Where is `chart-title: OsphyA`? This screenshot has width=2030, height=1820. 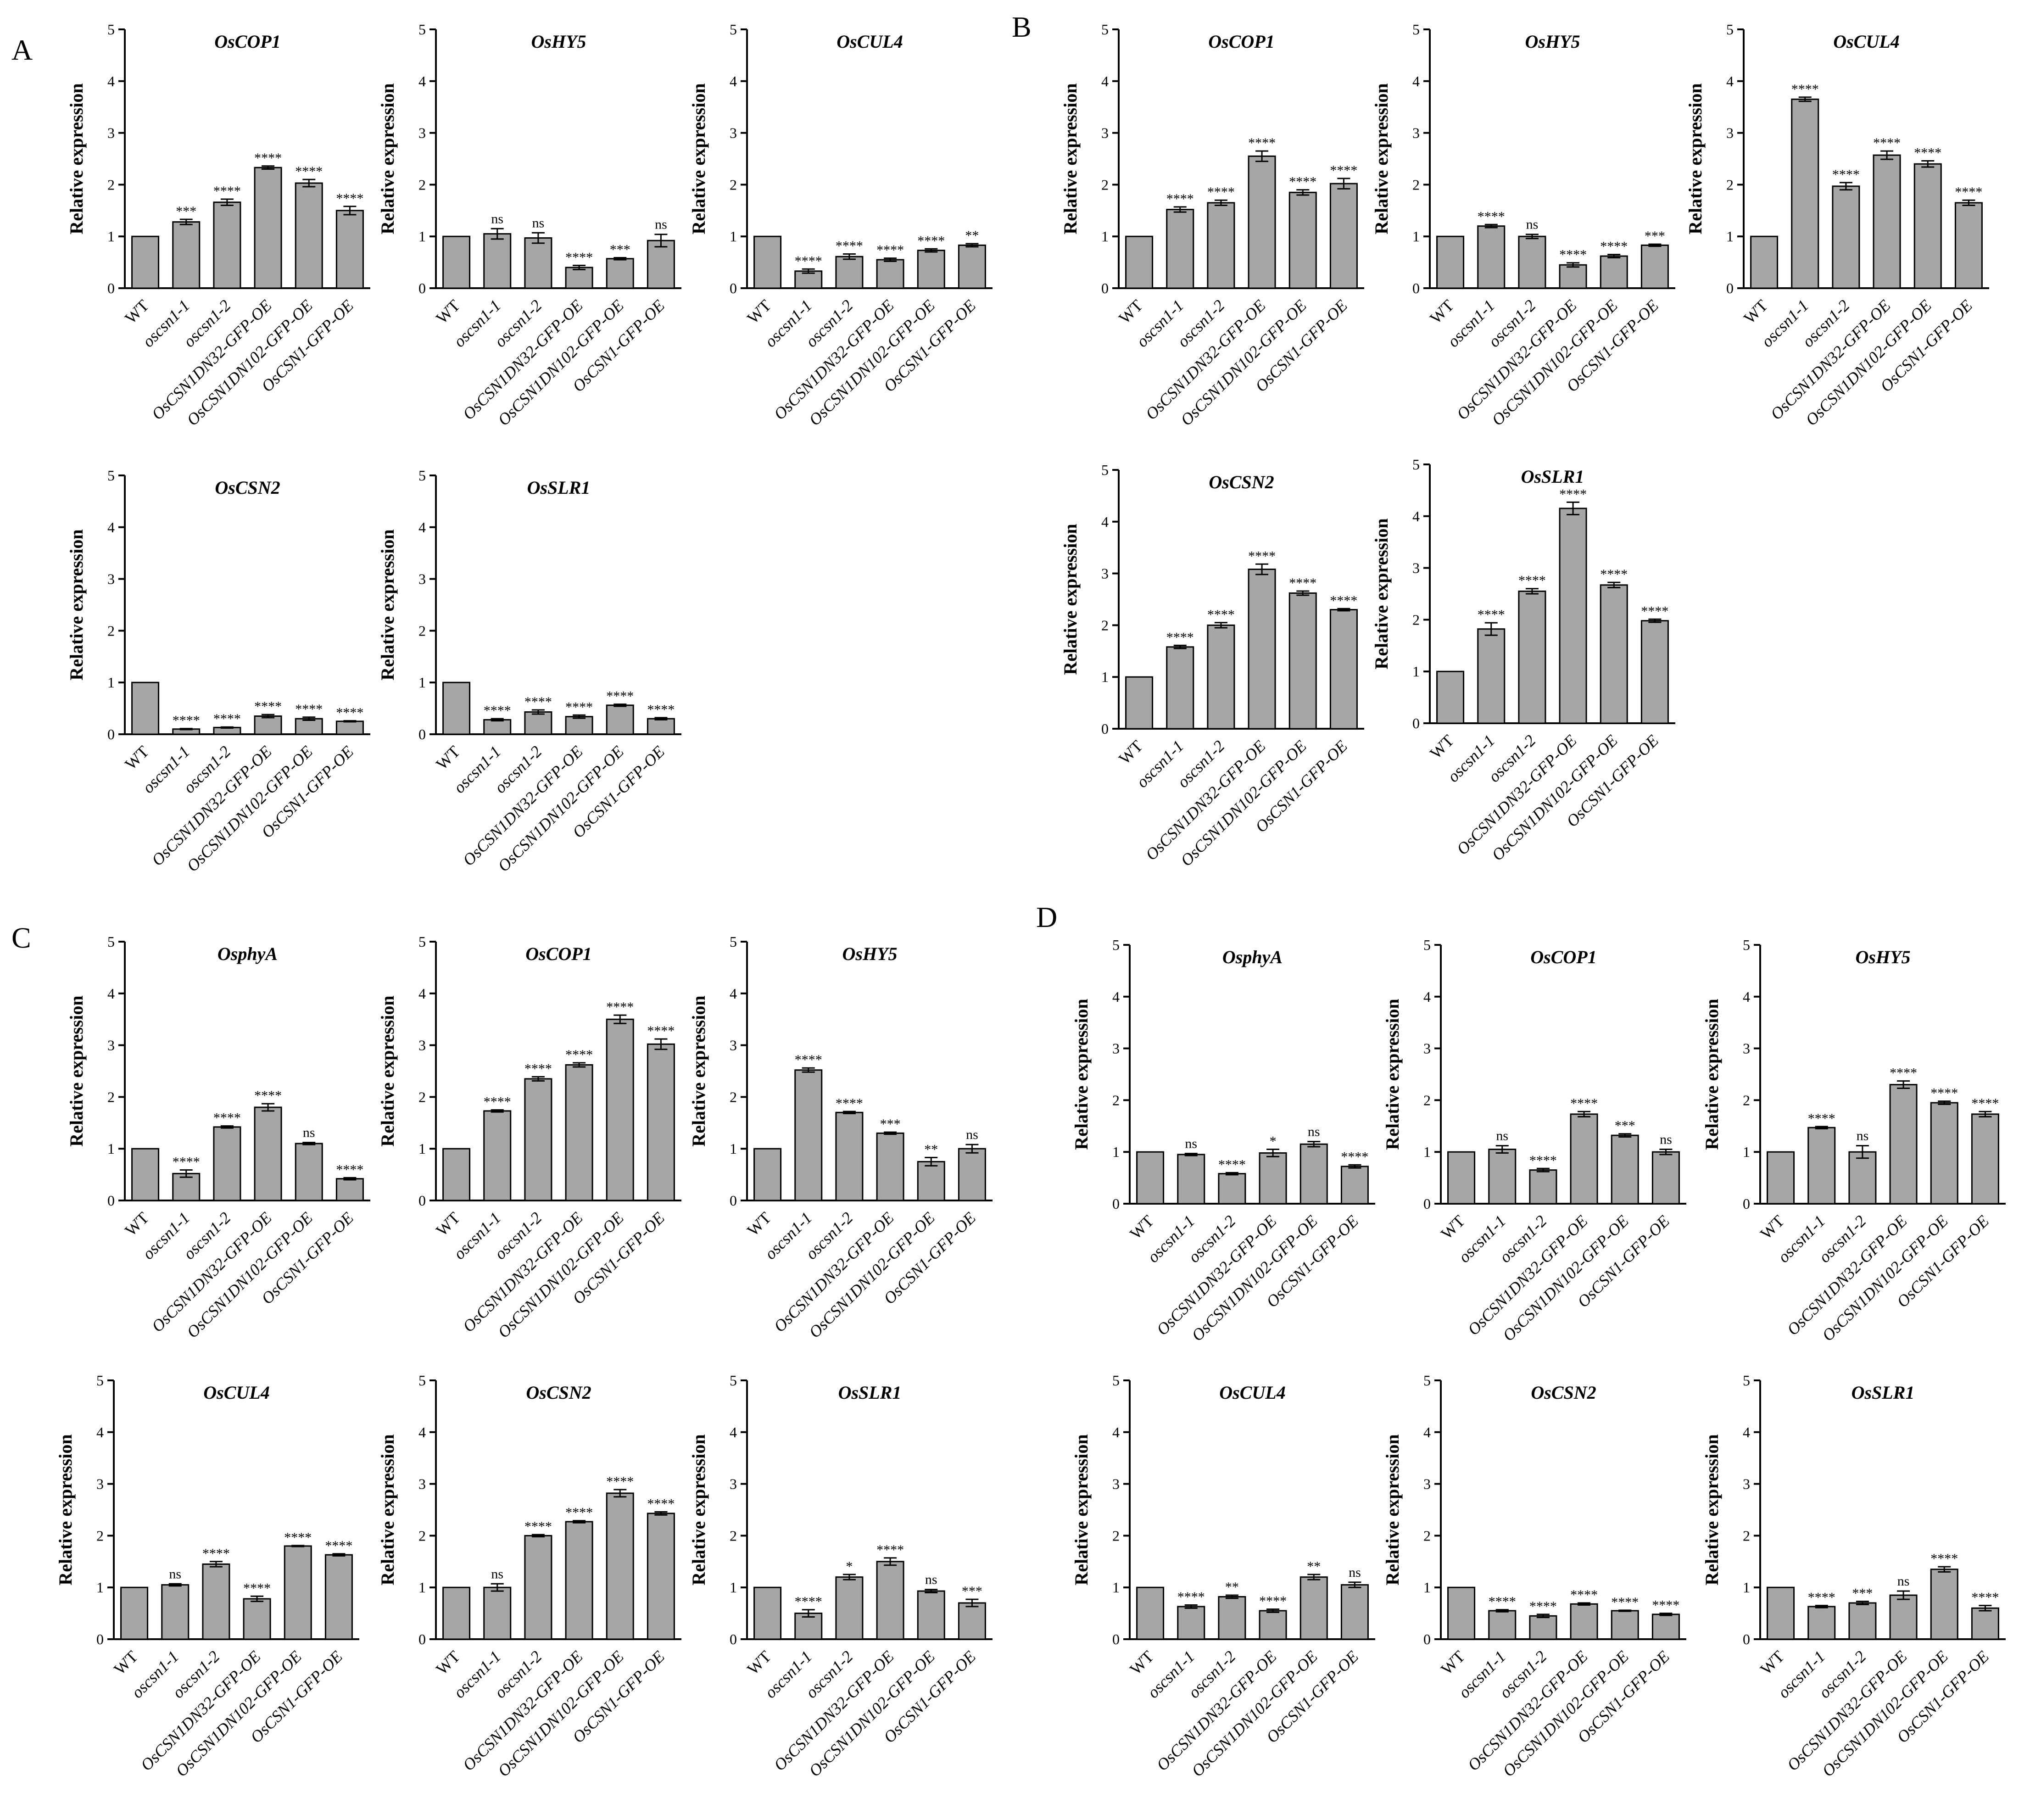 chart-title: OsphyA is located at coordinates (248, 953).